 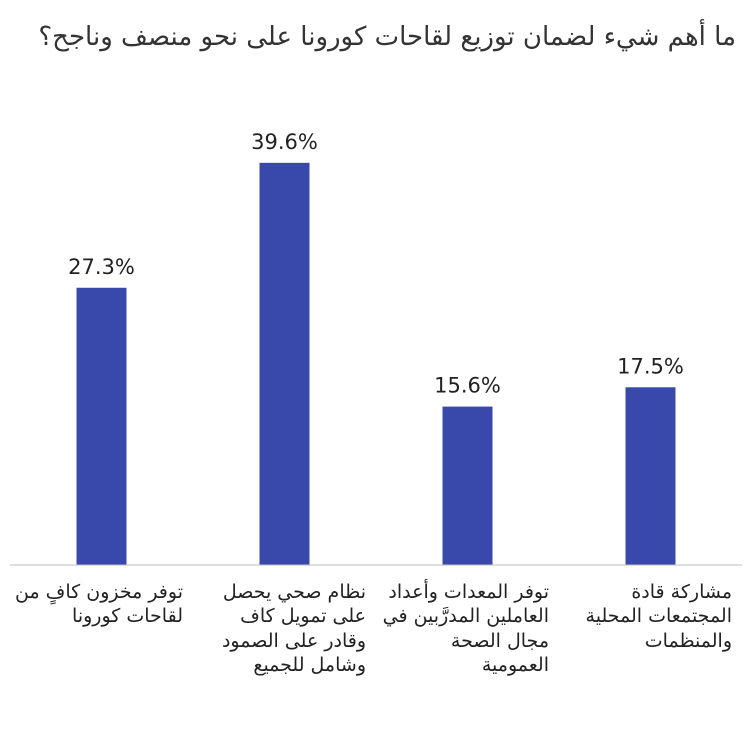 What do you see at coordinates (98, 604) in the screenshot?
I see `category-label-1: توفر مخزون كافٍ من لقاحات كورونا` at bounding box center [98, 604].